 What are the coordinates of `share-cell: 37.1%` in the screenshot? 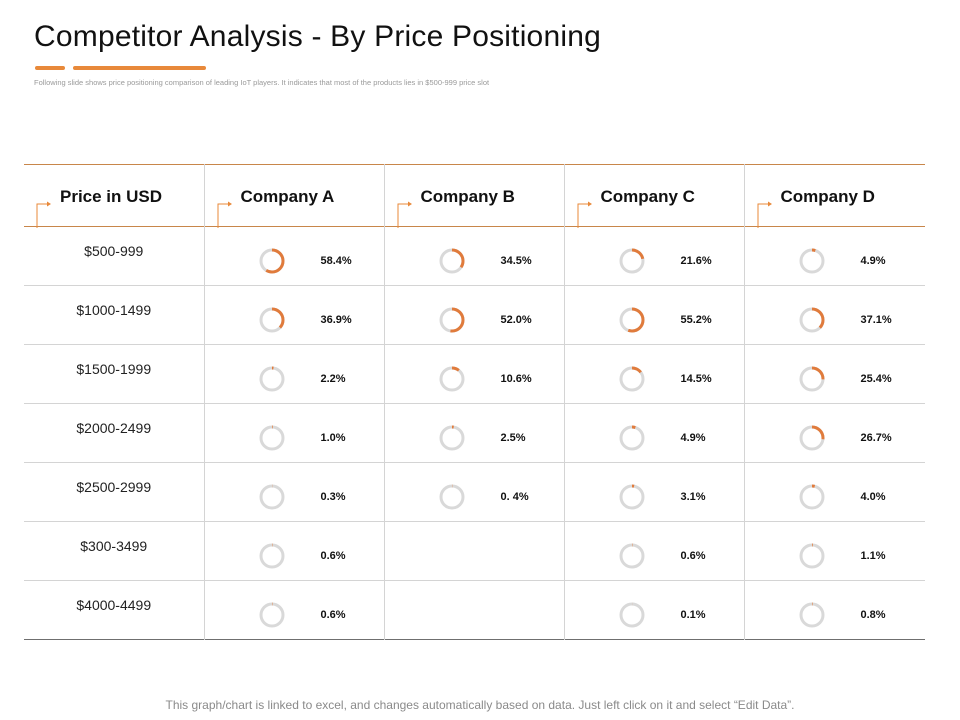 It's located at (834, 315).